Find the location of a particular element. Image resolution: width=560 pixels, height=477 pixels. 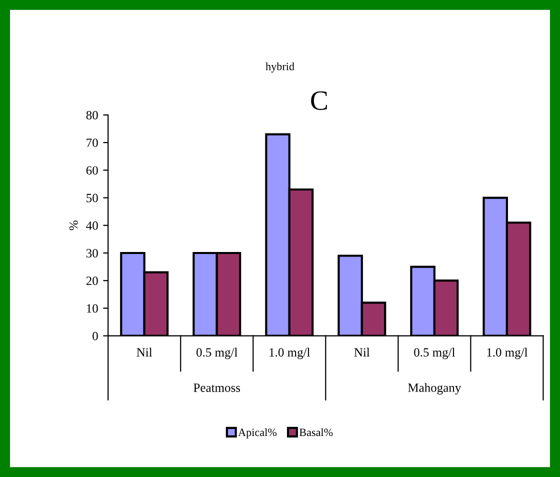

y-tick-label: 50 is located at coordinates (92, 198).